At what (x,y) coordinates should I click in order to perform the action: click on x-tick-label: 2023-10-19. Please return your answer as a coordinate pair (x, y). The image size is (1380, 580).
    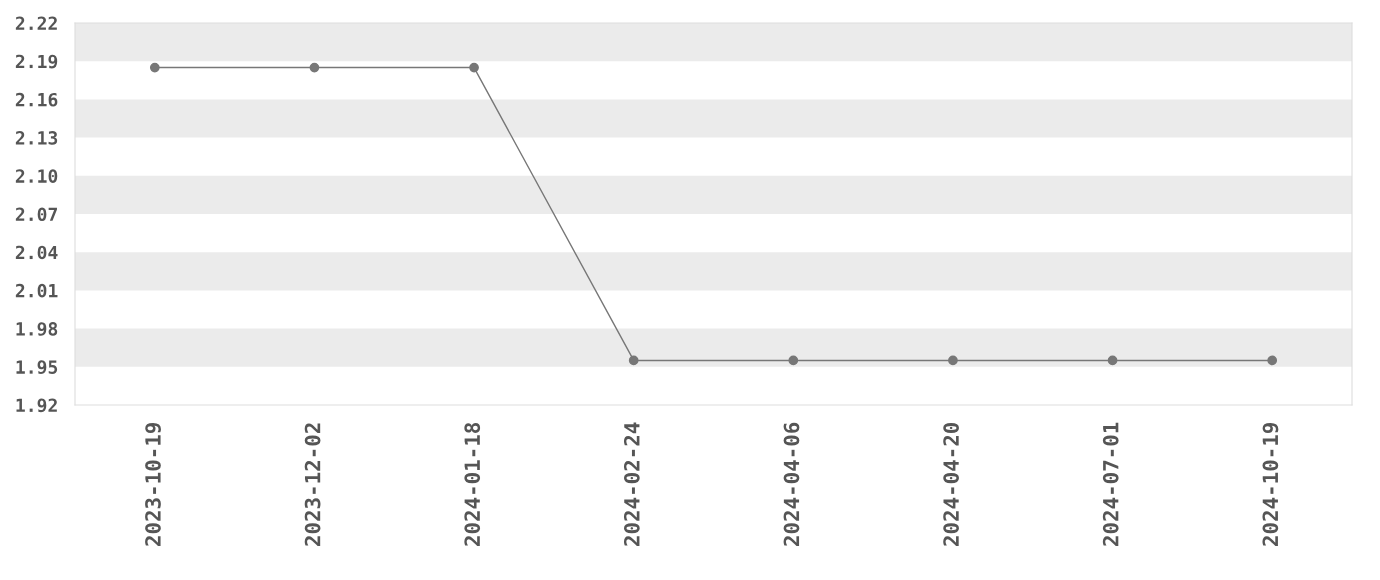
    Looking at the image, I should click on (153, 484).